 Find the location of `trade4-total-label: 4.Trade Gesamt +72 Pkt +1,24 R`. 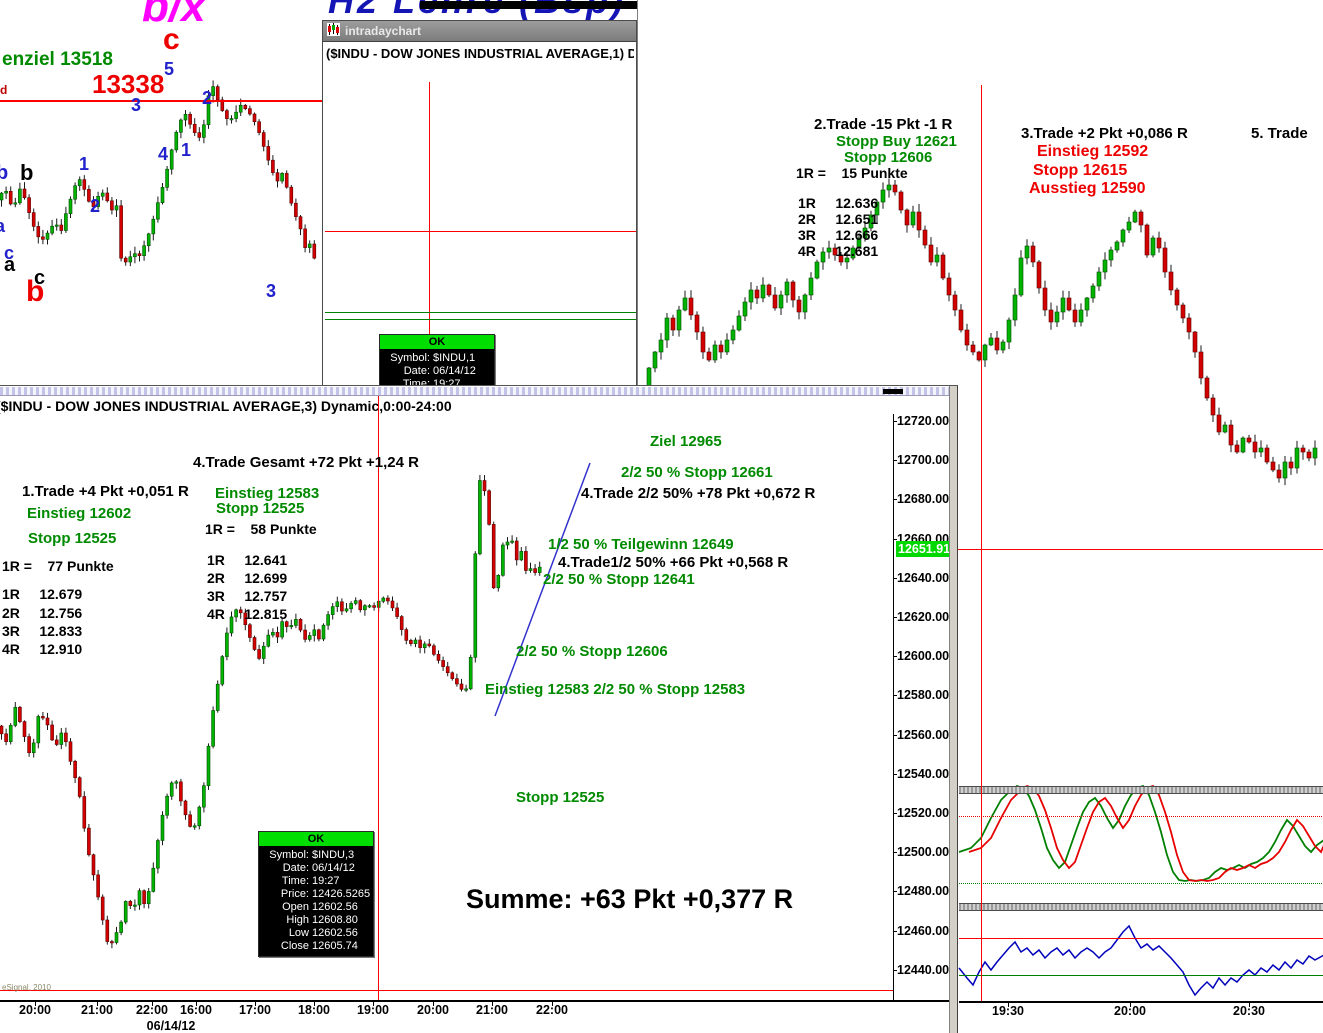

trade4-total-label: 4.Trade Gesamt +72 Pkt +1,24 R is located at coordinates (306, 462).